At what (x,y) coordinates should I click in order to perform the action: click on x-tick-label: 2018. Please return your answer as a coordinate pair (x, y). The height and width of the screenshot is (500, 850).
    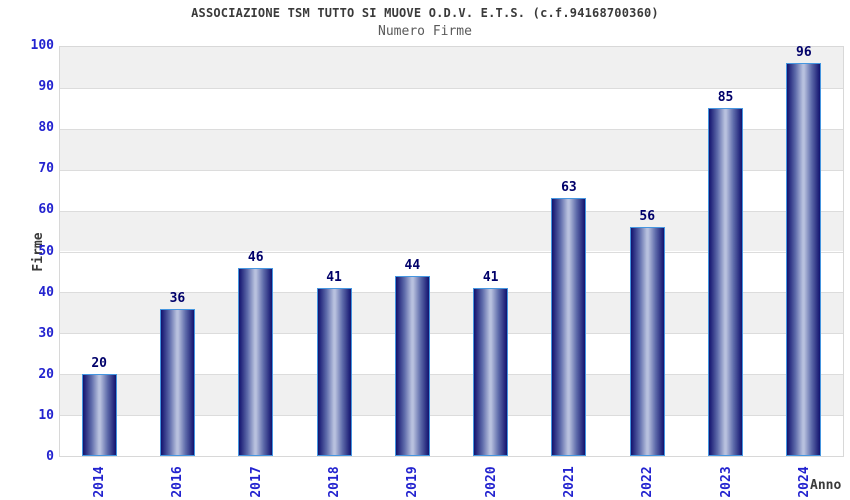
    Looking at the image, I should click on (334, 482).